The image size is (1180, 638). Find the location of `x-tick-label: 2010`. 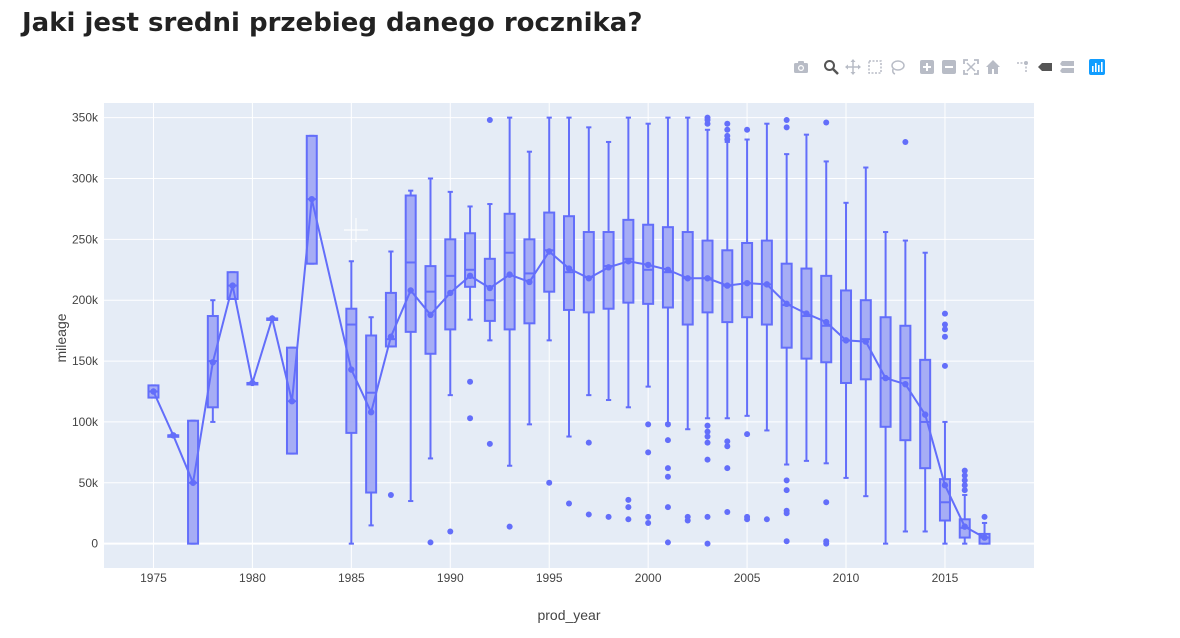

x-tick-label: 2010 is located at coordinates (846, 578).